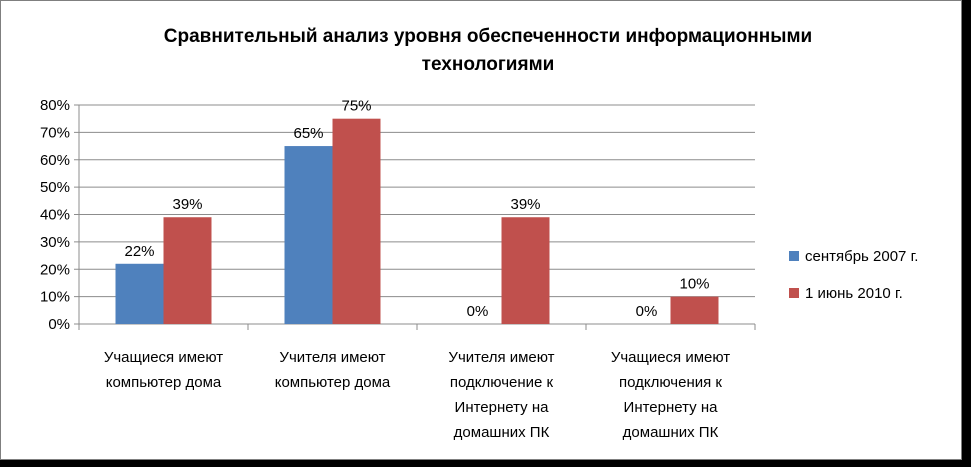 This screenshot has width=971, height=467. I want to click on category-label: подключение к, so click(502, 382).